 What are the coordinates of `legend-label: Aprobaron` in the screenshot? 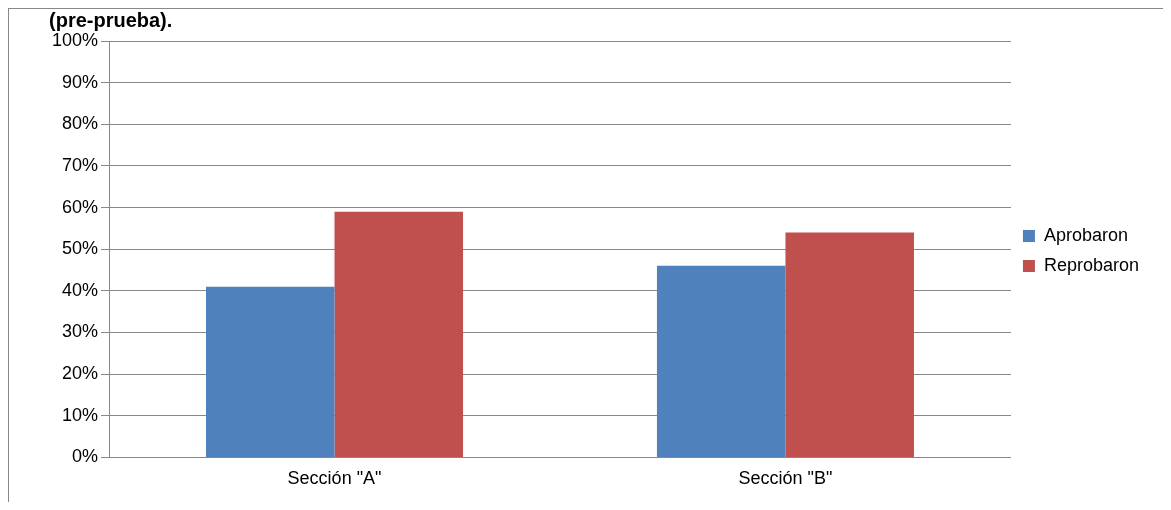 It's located at (1085, 234).